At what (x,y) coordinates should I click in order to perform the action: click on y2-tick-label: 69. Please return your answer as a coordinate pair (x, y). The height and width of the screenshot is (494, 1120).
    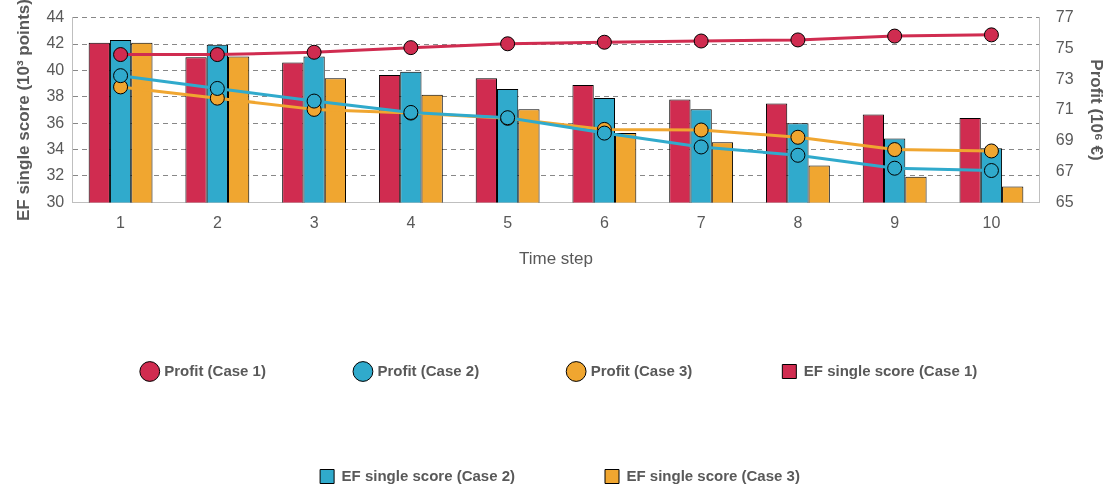
    Looking at the image, I should click on (1064, 140).